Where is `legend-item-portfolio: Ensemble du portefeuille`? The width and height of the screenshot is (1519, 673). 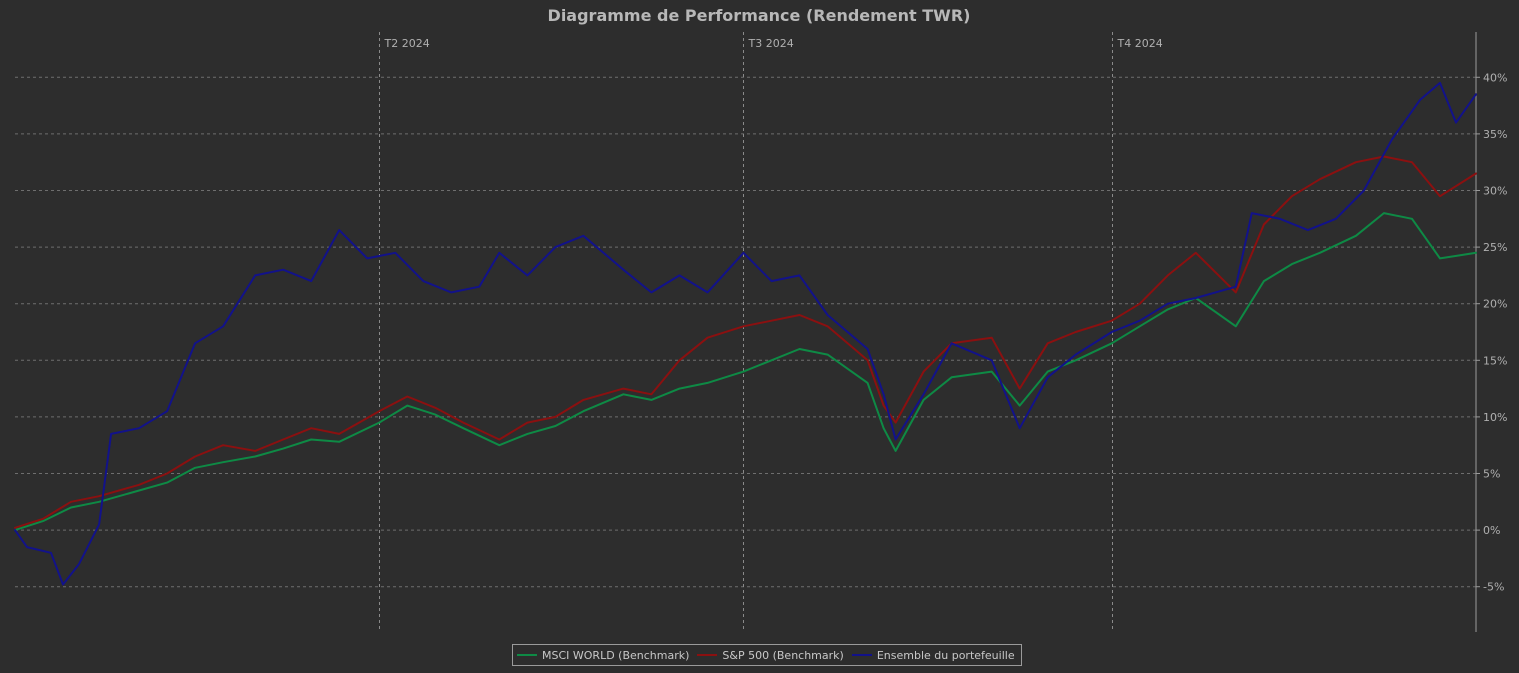 legend-item-portfolio: Ensemble du portefeuille is located at coordinates (933, 655).